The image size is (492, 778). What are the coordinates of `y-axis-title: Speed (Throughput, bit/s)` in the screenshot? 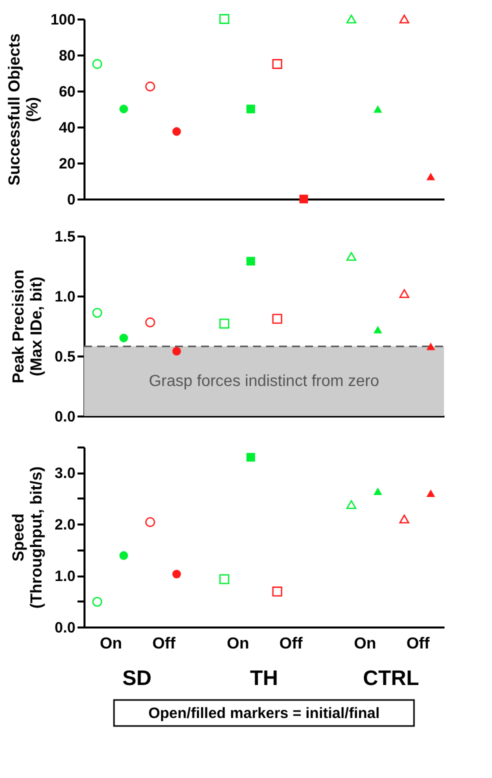 It's located at (28, 537).